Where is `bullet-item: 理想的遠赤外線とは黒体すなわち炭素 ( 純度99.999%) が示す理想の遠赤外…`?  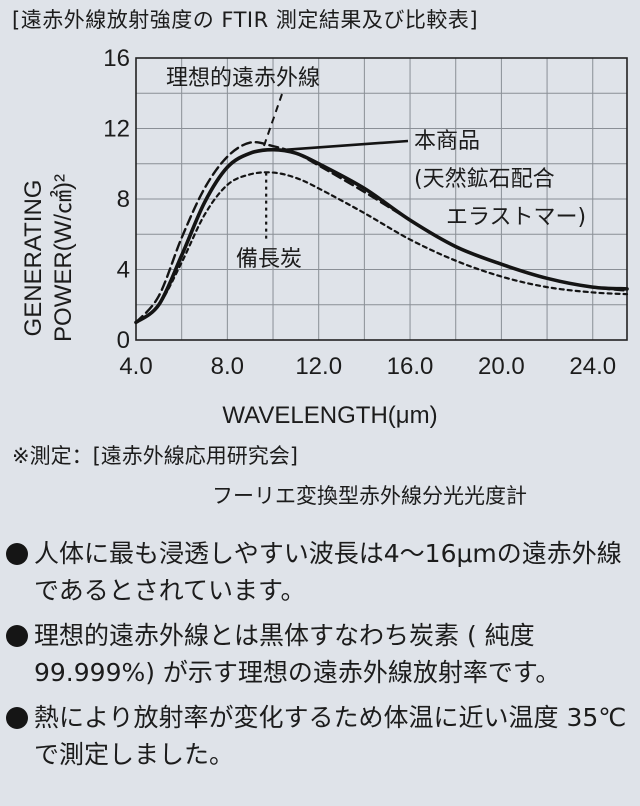
bullet-item: 理想的遠赤外線とは黒体すなわち炭素 ( 純度99.999%) が示す理想の遠赤外… is located at coordinates (319, 654).